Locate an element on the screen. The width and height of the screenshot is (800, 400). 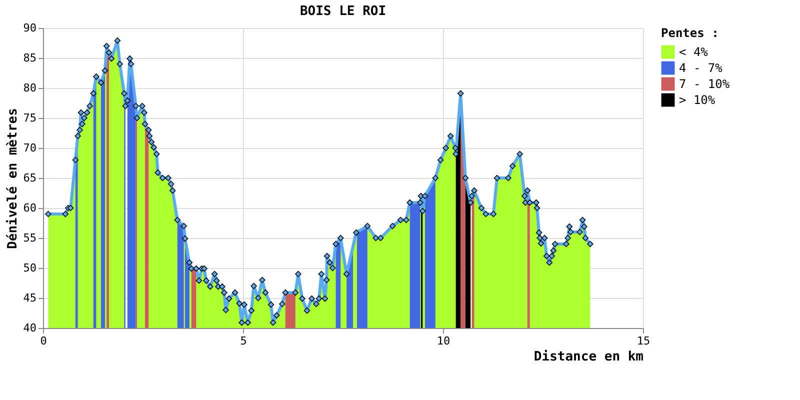
y-tick-label: 45 is located at coordinates (29, 298).